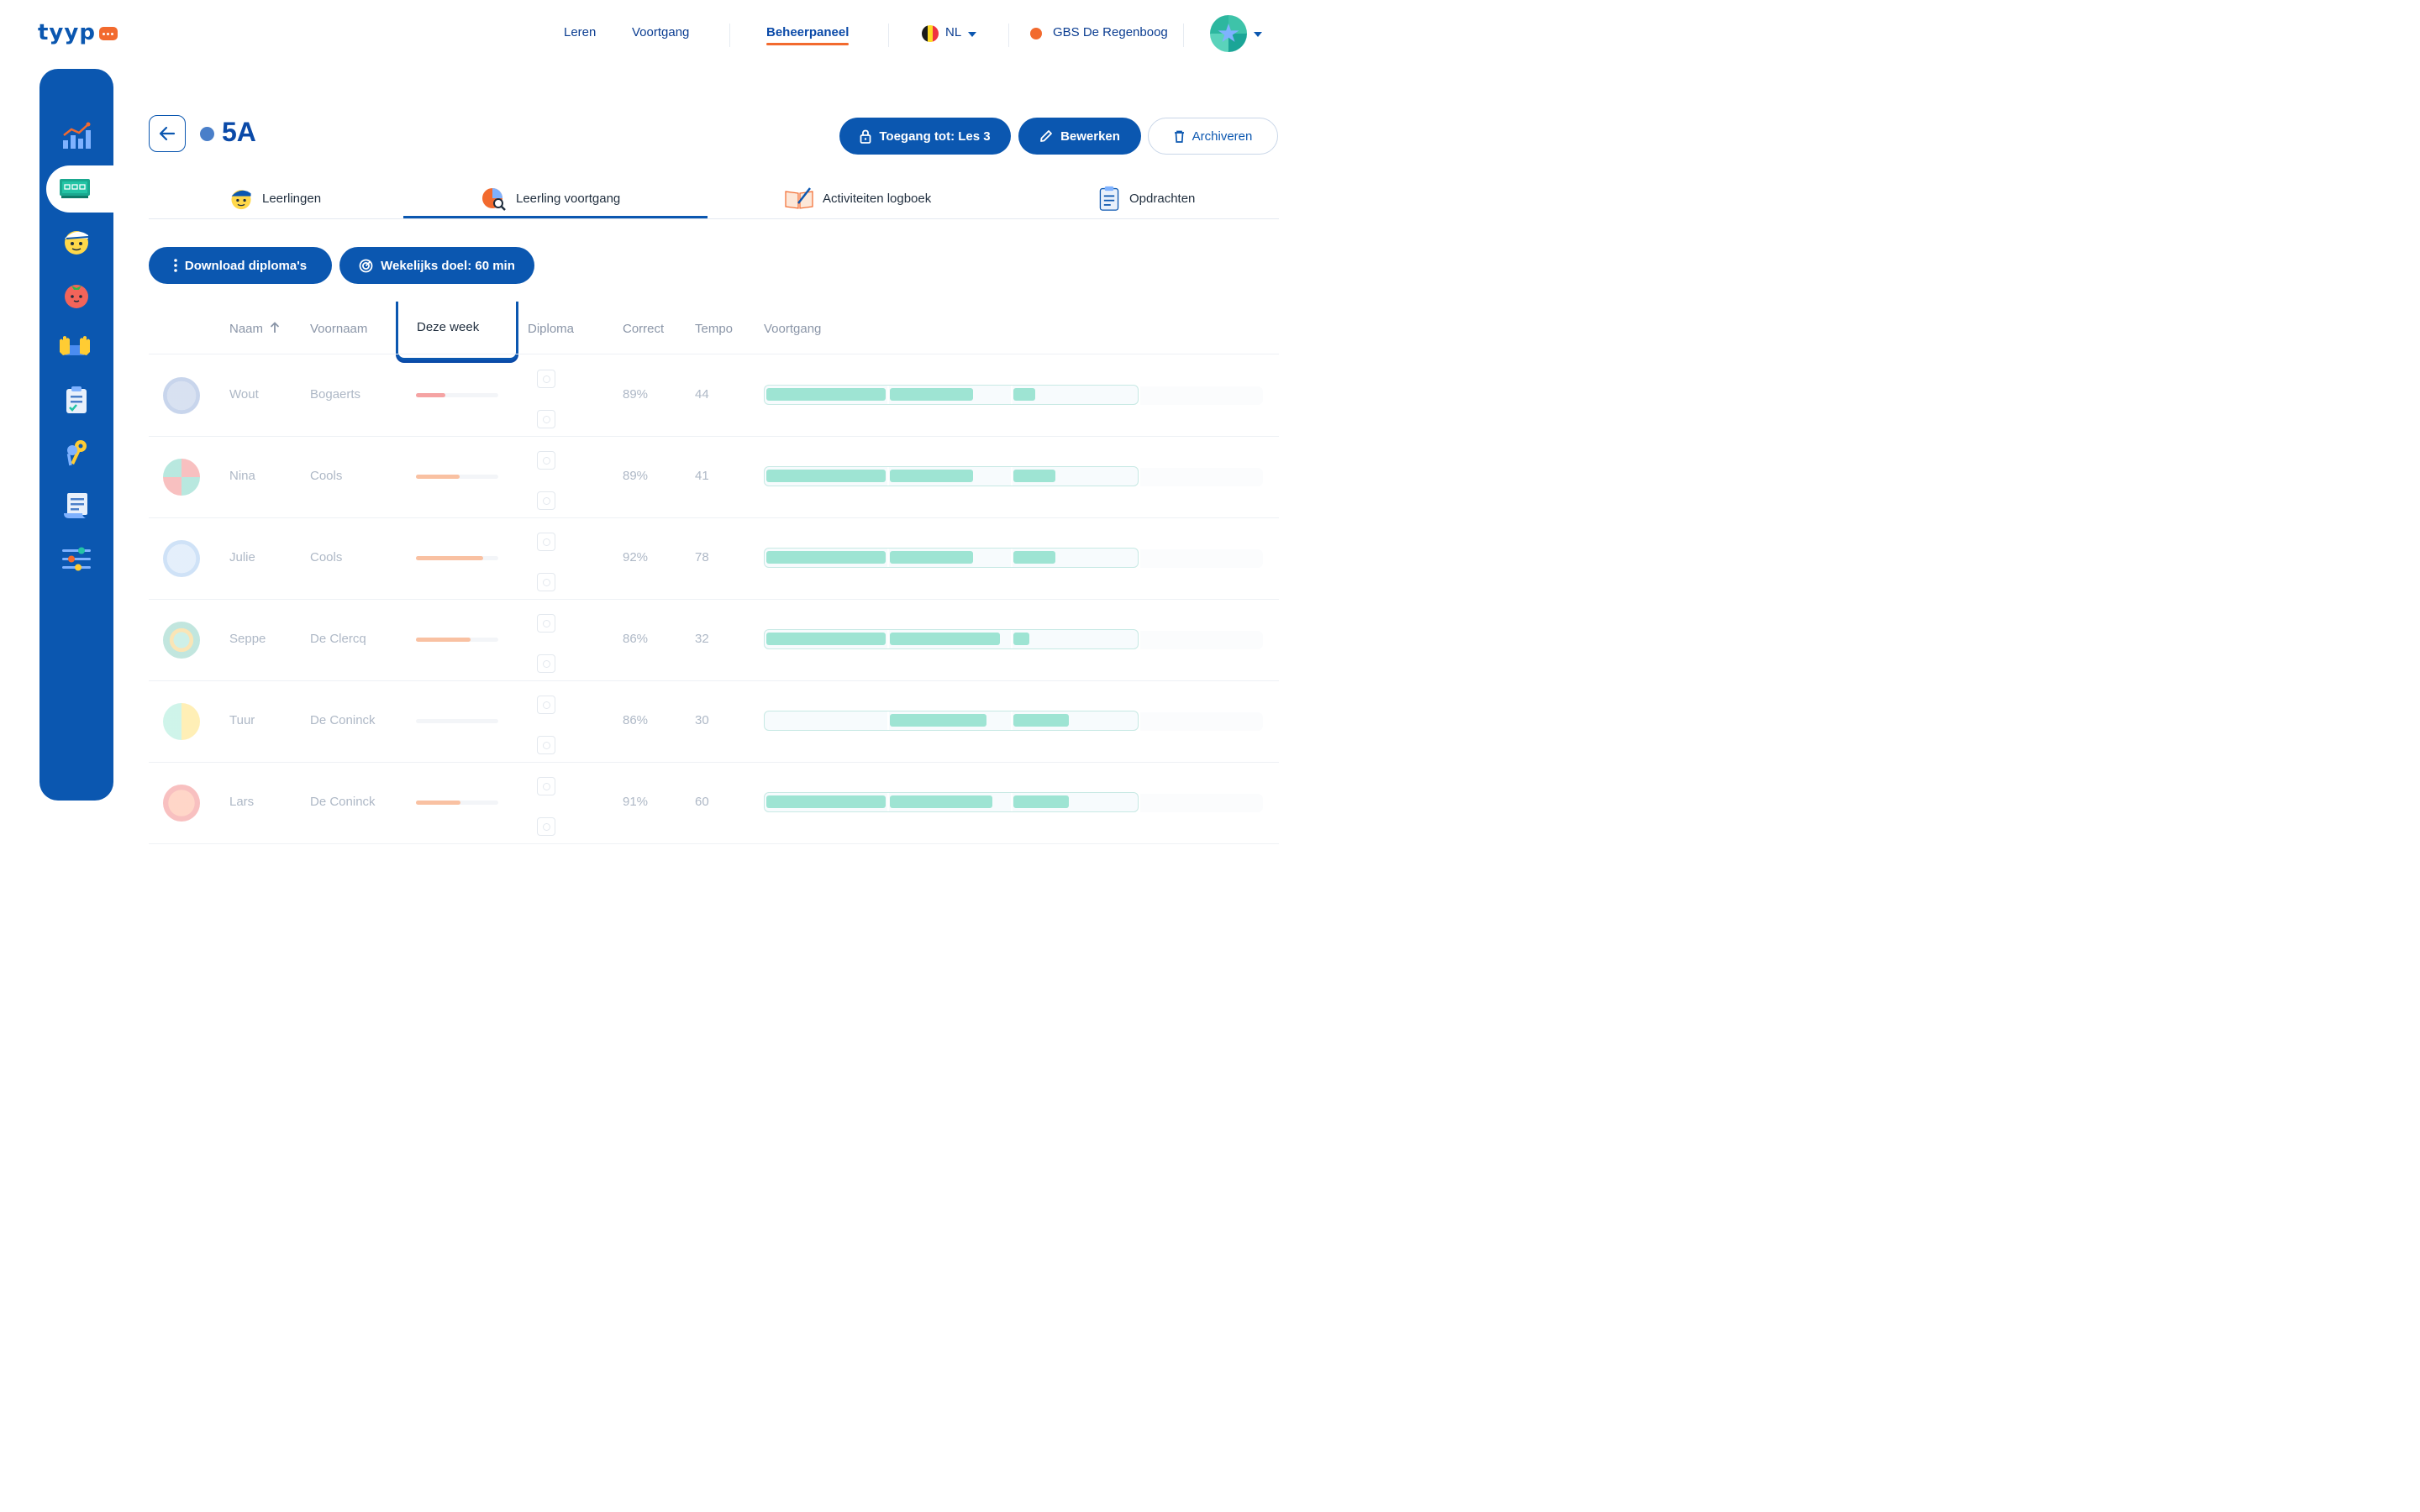 The width and height of the screenshot is (2420, 1512). I want to click on nav-link-beheerpaneel: Beheerpaneel, so click(808, 34).